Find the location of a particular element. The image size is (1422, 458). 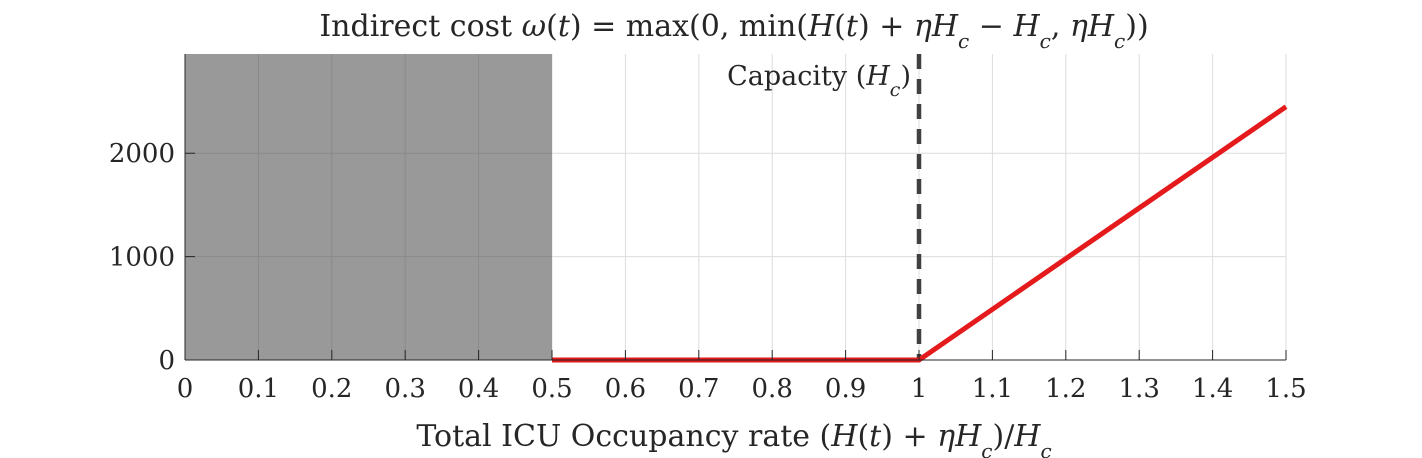

x-tick-label: 1.5 is located at coordinates (1285, 389).